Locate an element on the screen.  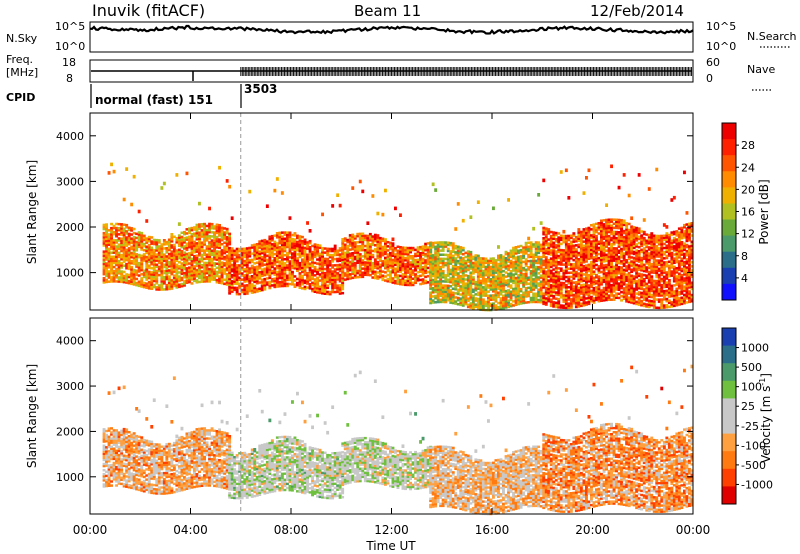
freq-tick-bottom: 8 is located at coordinates (69, 78).